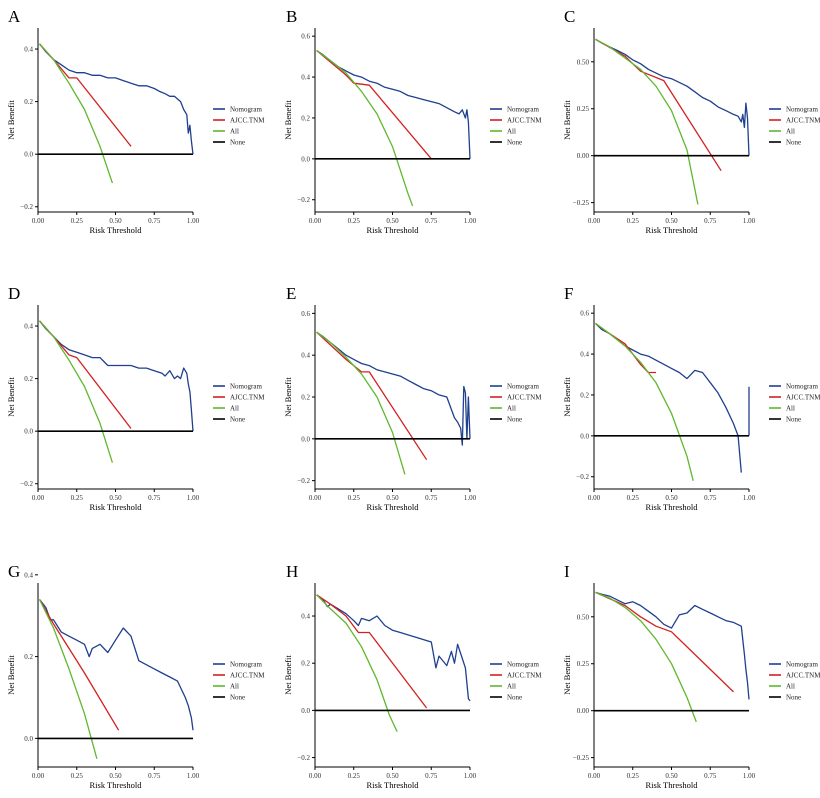 The height and width of the screenshot is (798, 820). I want to click on panel-letter: I, so click(567, 571).